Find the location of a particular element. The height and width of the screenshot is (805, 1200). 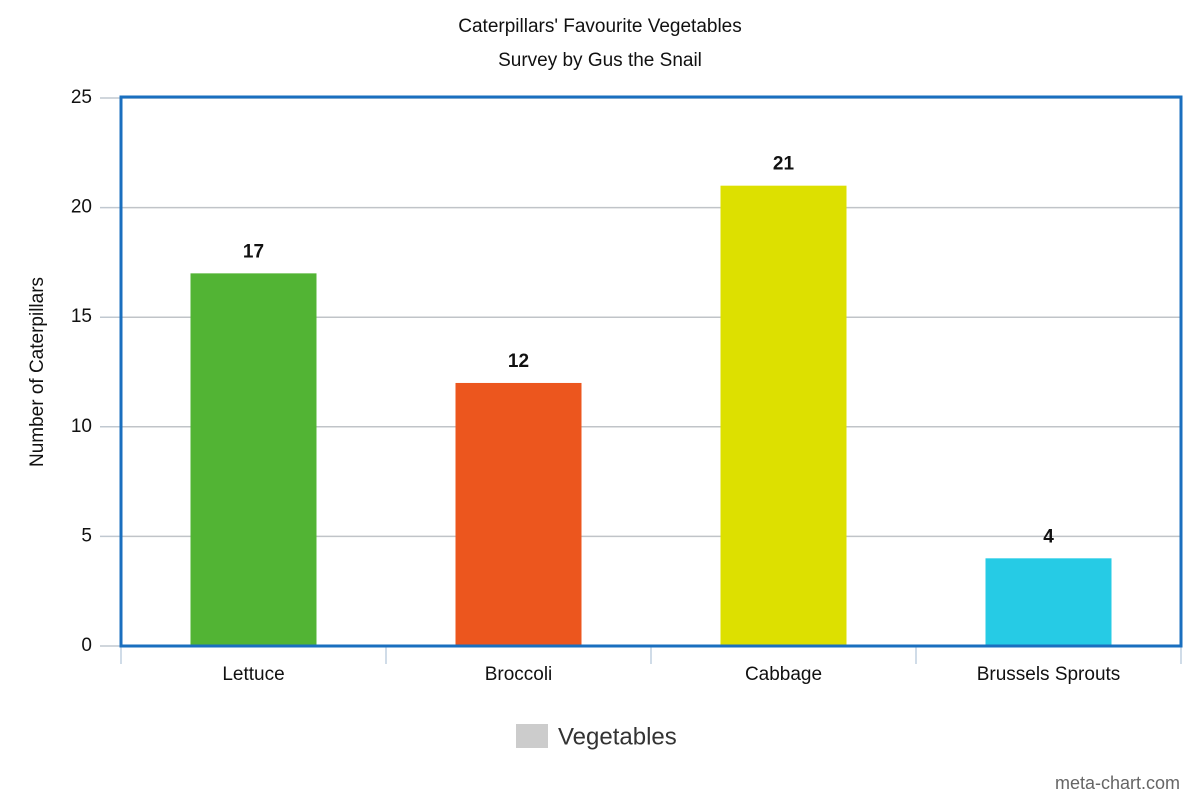

x-tick-label: Lettuce is located at coordinates (253, 674).